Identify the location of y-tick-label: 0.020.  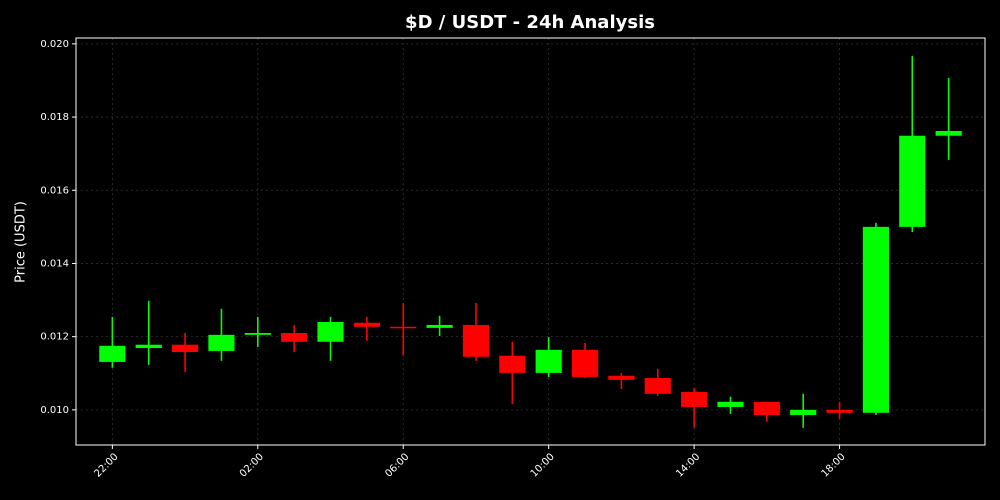
(54, 44).